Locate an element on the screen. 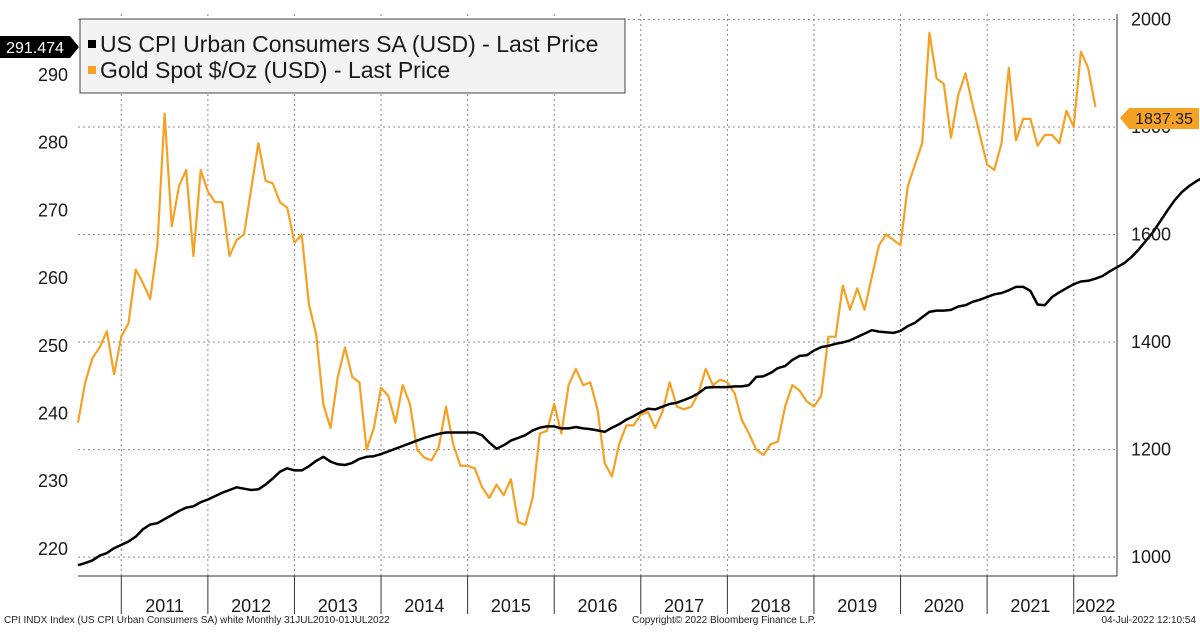 The height and width of the screenshot is (632, 1200). x-tick-label: 2022 is located at coordinates (1095, 606).